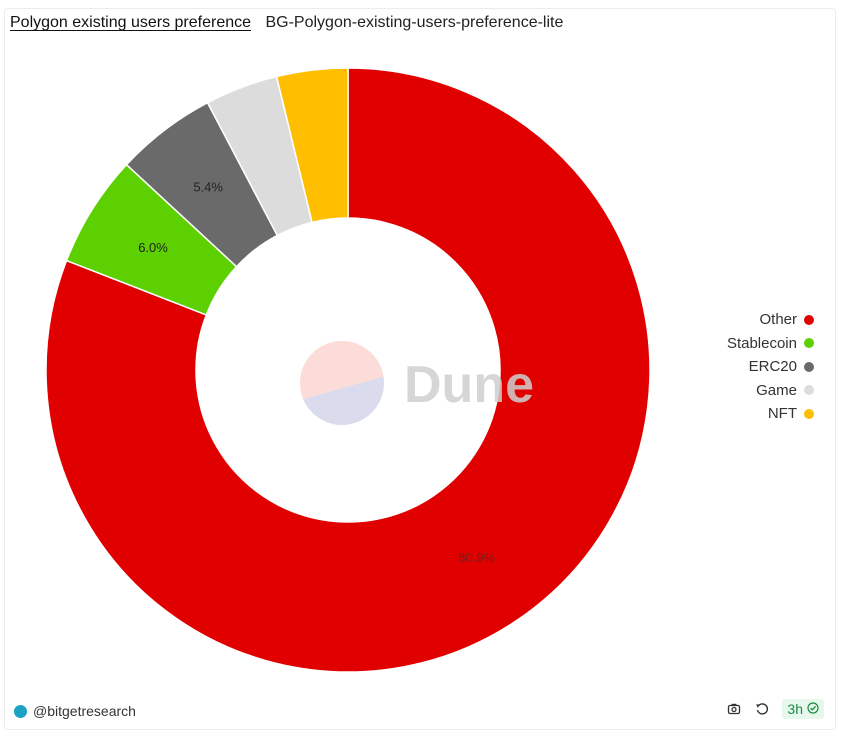 The height and width of the screenshot is (742, 844). I want to click on legend-item-stablecoin: Stablecoin, so click(770, 344).